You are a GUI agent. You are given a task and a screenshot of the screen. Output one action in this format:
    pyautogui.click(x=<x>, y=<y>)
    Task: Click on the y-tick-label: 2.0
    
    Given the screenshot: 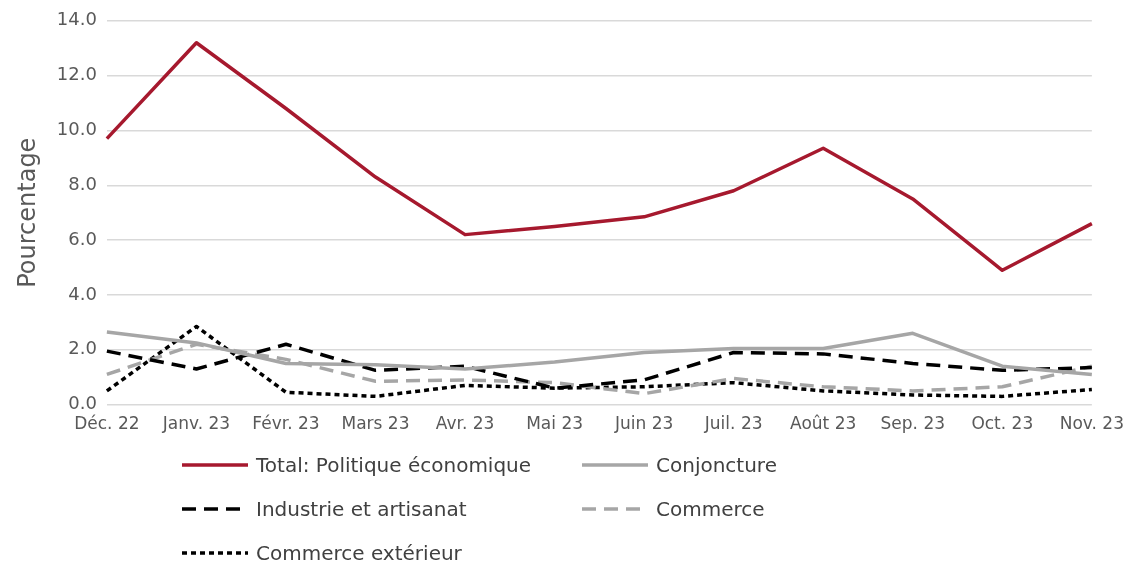 What is the action you would take?
    pyautogui.click(x=82, y=348)
    